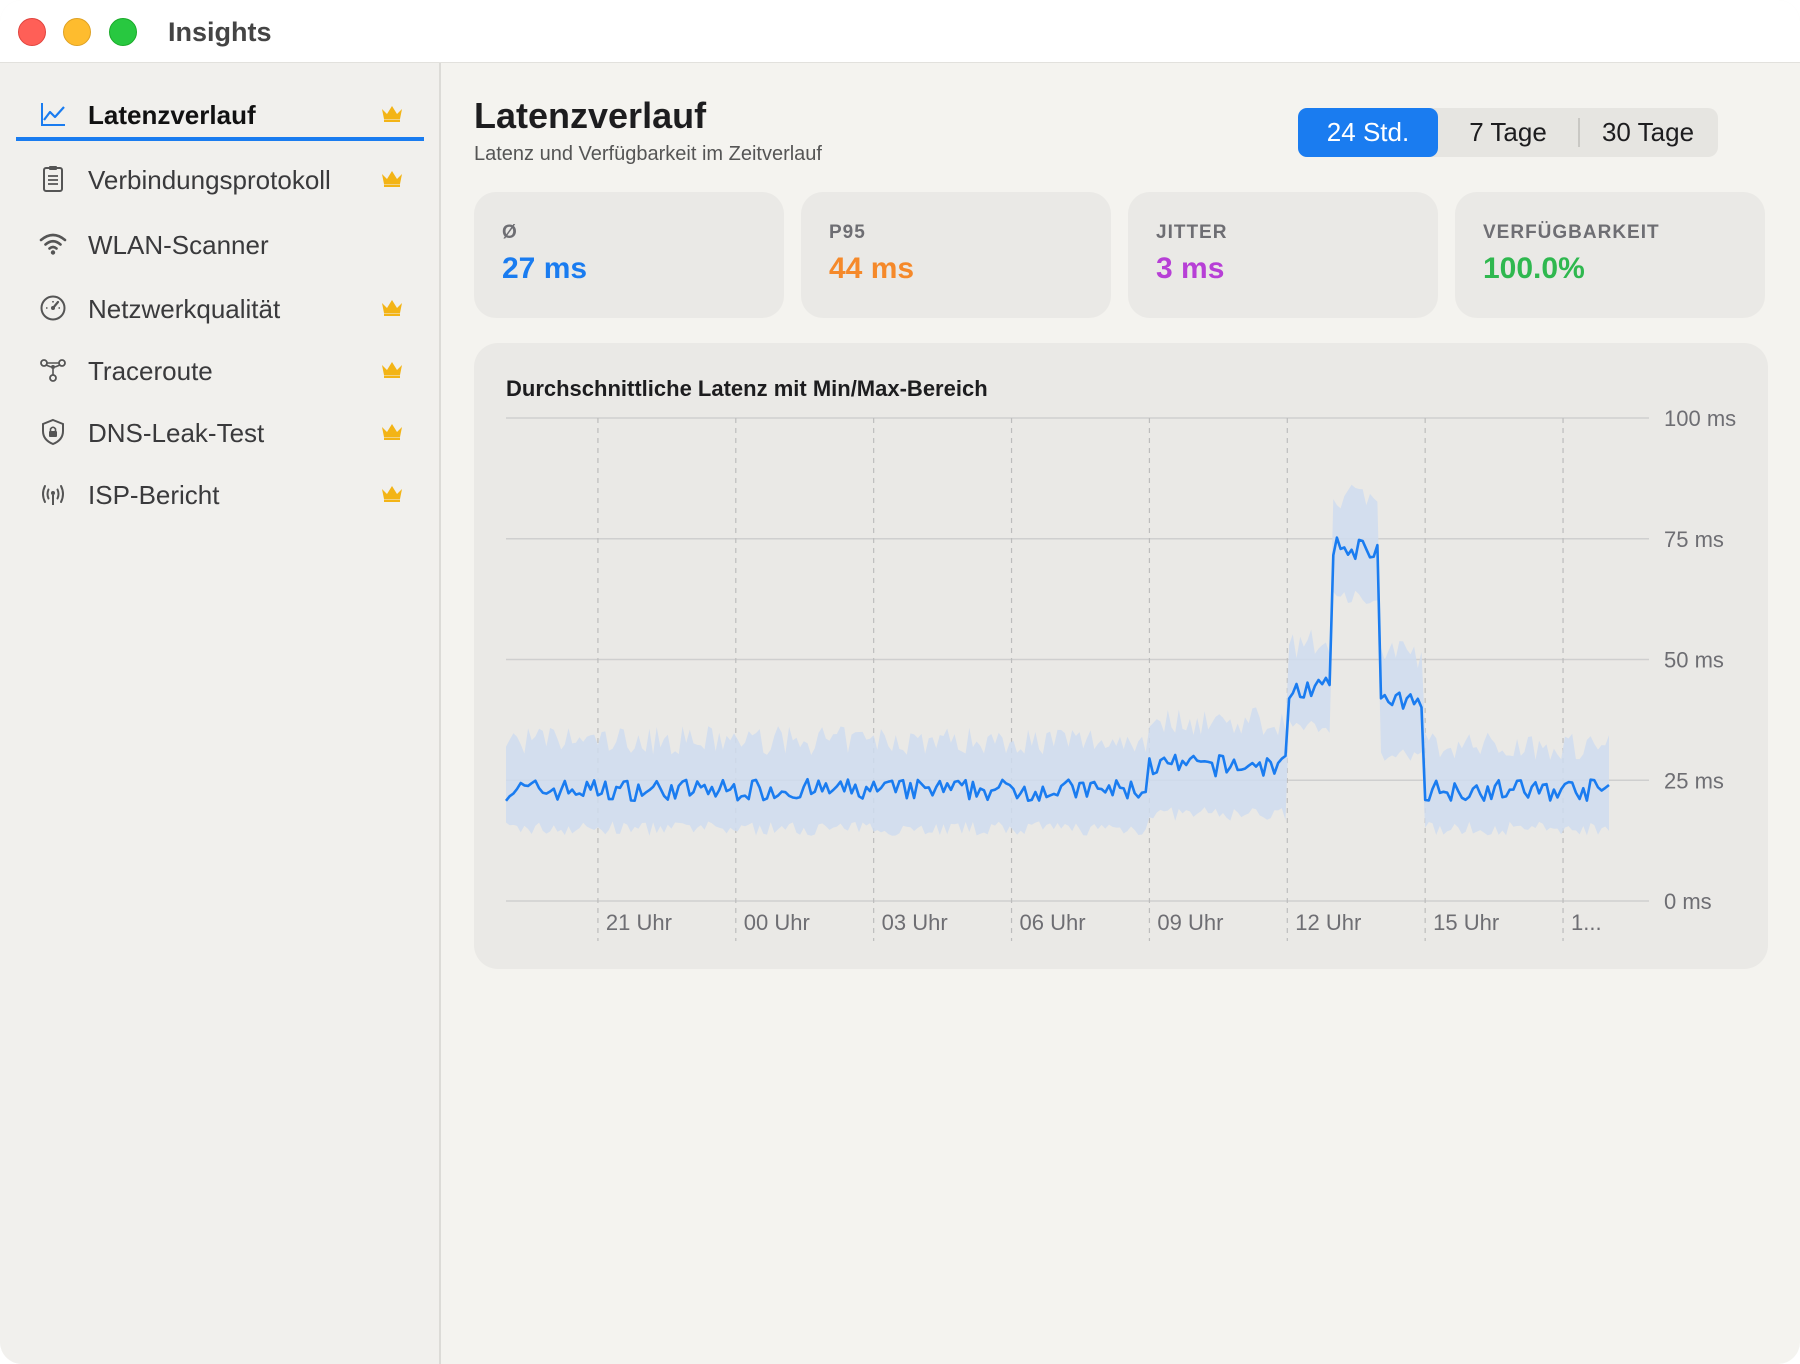 This screenshot has width=1800, height=1364. I want to click on stat-label: P95, so click(847, 232).